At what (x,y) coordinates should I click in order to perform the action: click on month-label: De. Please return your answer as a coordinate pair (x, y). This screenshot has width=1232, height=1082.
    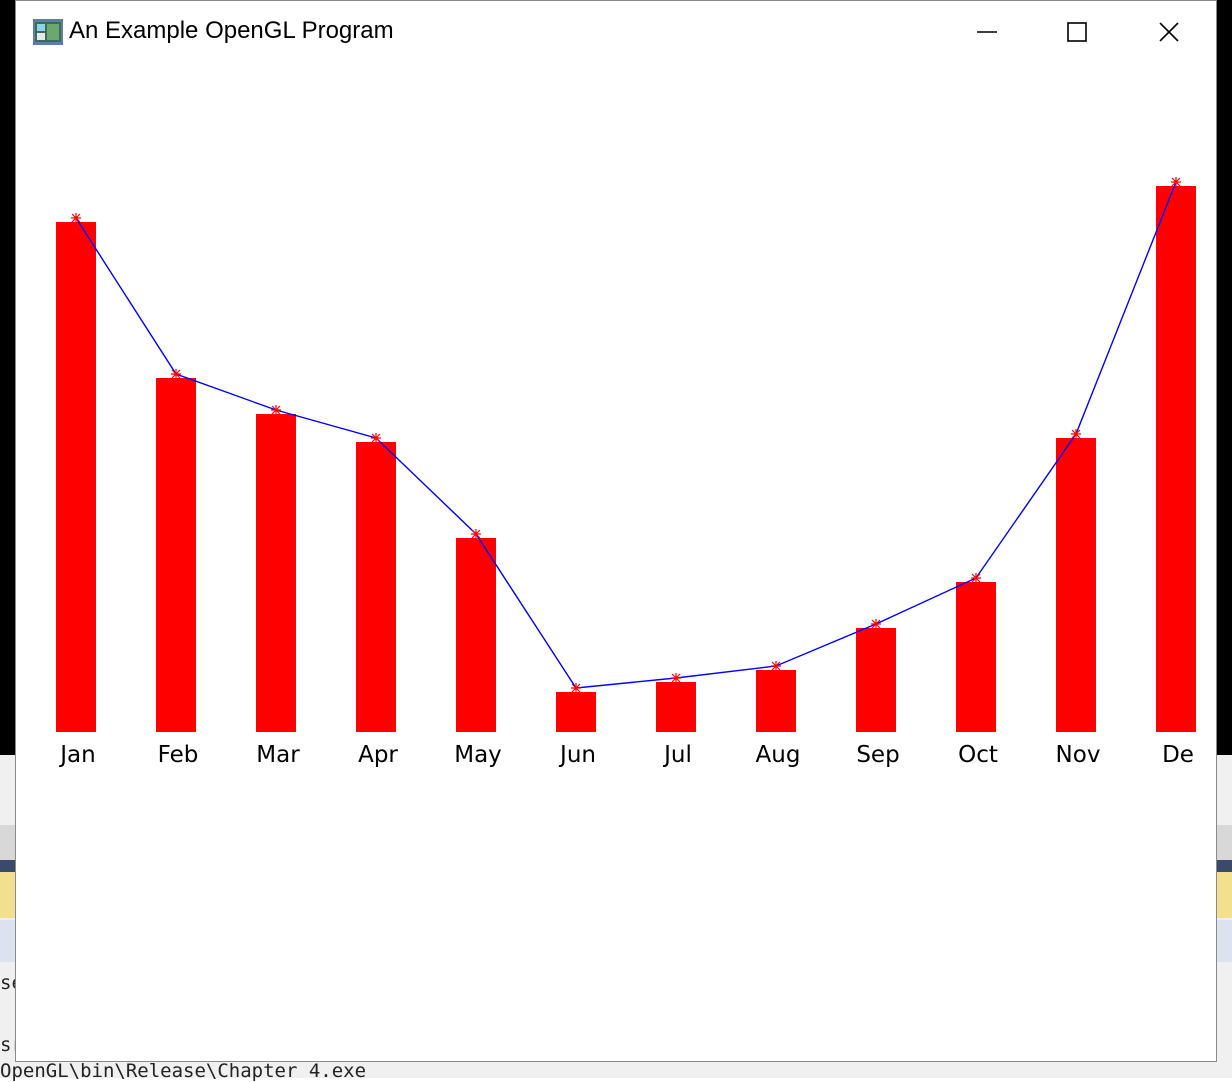
    Looking at the image, I should click on (1178, 755).